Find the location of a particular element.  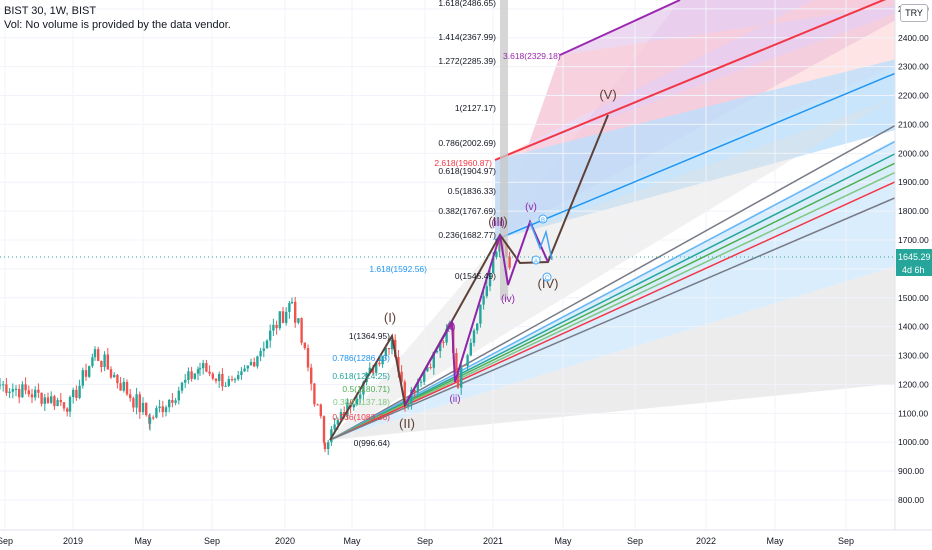

price-axis-label: 2300.00 is located at coordinates (913, 67).